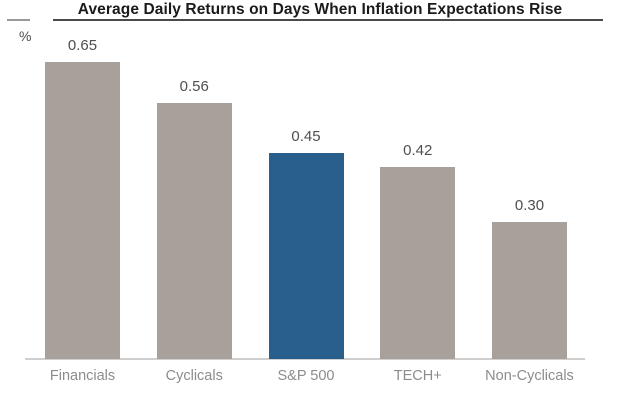  Describe the element at coordinates (417, 376) in the screenshot. I see `category-label-tech: TECH+` at that location.